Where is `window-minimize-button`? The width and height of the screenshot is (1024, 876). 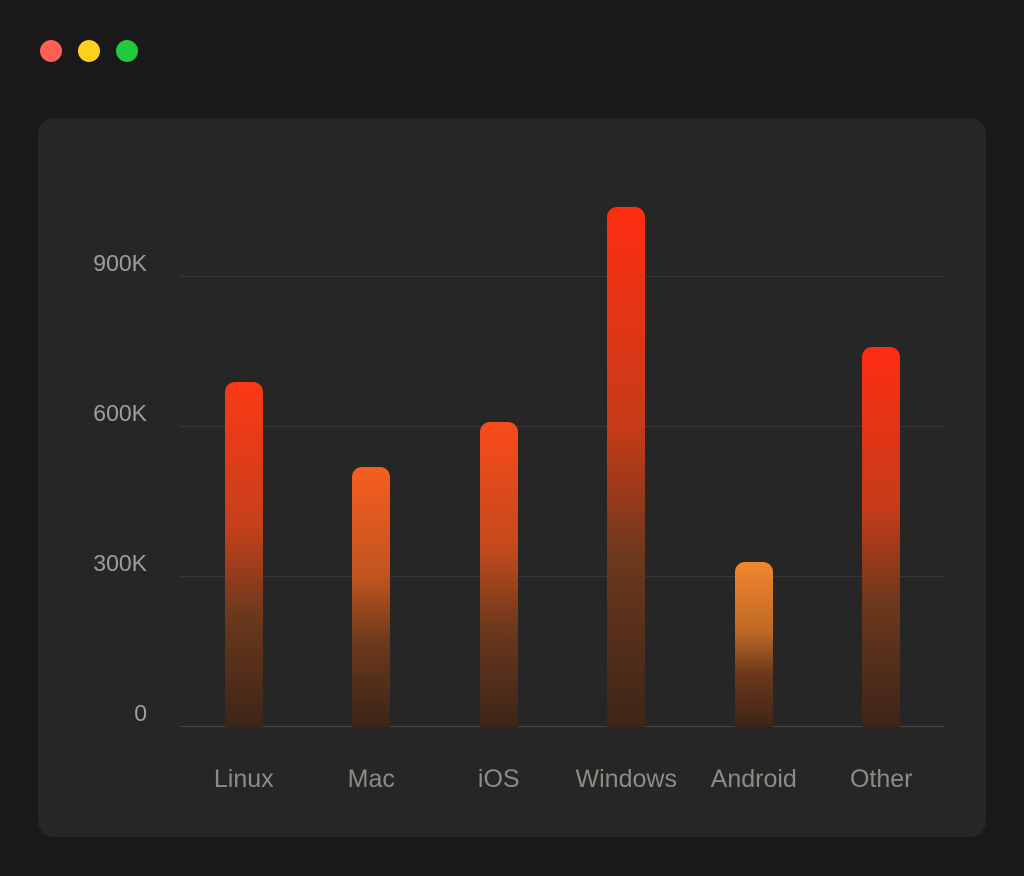
window-minimize-button is located at coordinates (89, 51).